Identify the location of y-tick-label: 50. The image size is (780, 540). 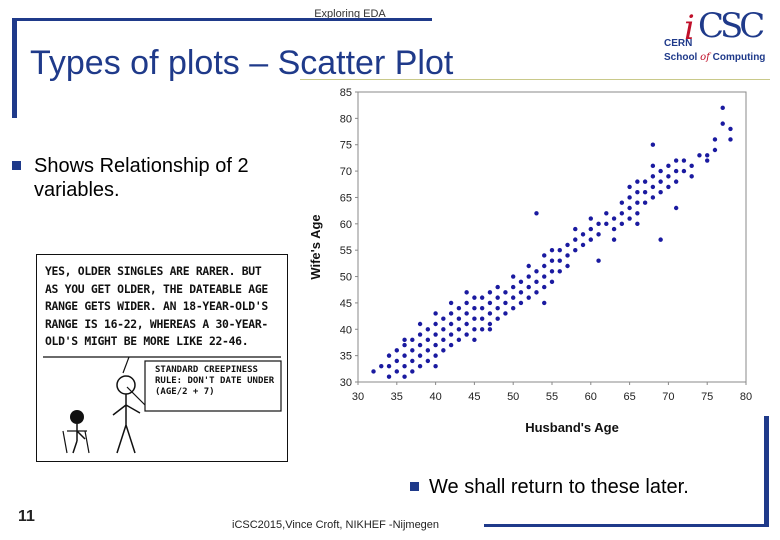
(346, 278).